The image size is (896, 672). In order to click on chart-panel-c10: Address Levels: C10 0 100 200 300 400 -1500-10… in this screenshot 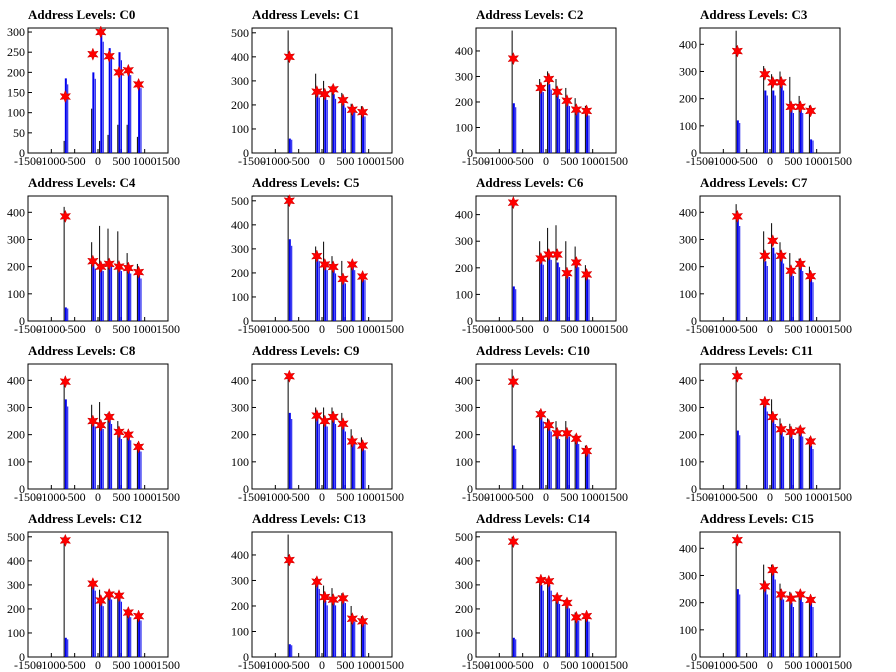, I will do `click(541, 423)`.